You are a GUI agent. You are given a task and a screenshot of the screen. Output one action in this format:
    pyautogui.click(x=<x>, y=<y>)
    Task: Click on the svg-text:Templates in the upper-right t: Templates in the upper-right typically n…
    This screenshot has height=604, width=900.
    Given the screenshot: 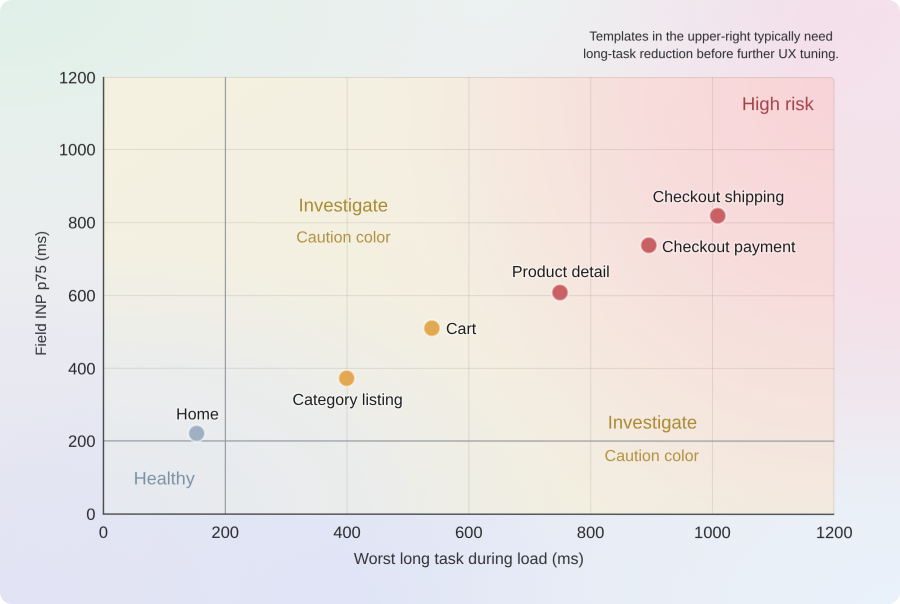 What is the action you would take?
    pyautogui.click(x=711, y=35)
    